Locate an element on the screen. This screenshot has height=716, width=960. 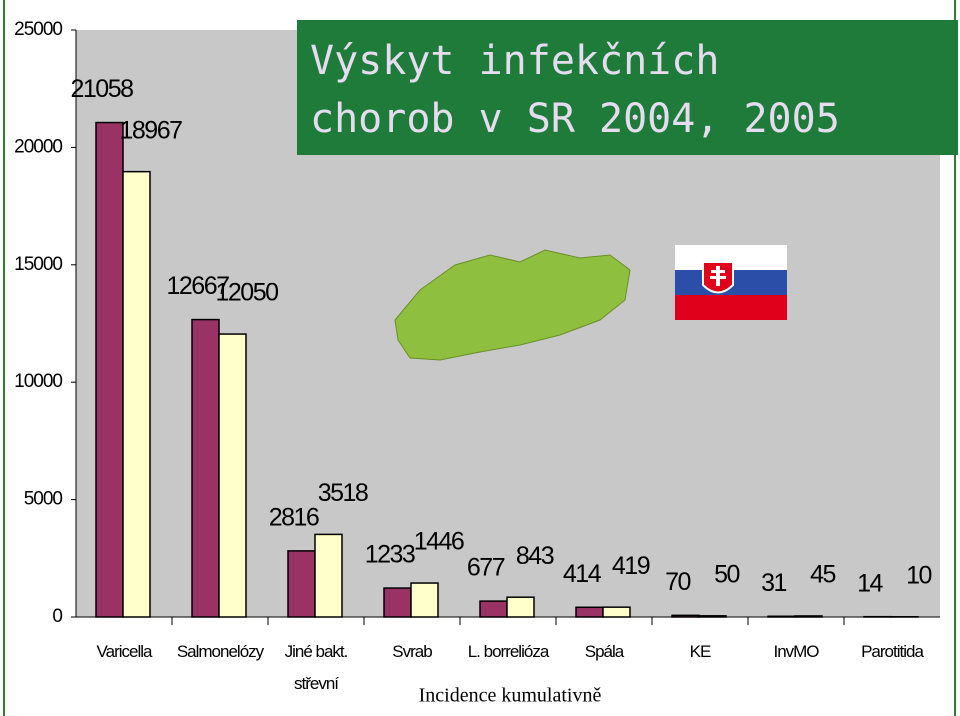
y-tick-label: 20000 is located at coordinates (38, 146).